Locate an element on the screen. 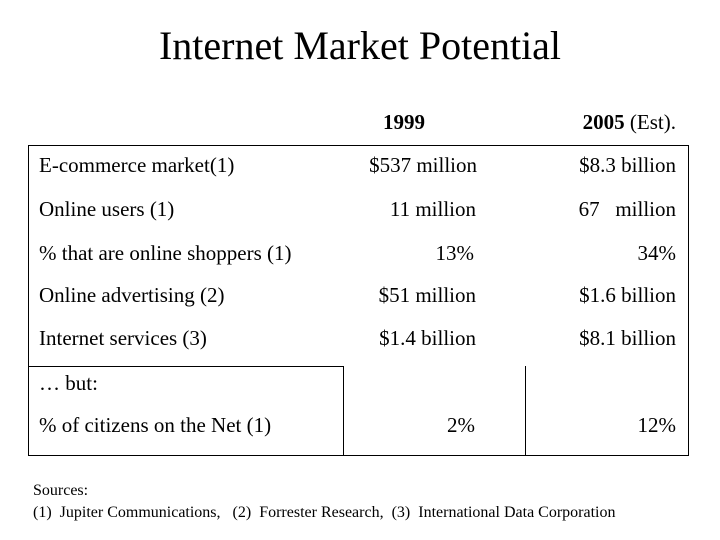 The width and height of the screenshot is (720, 540). row-label: Online advertising (2) is located at coordinates (132, 295).